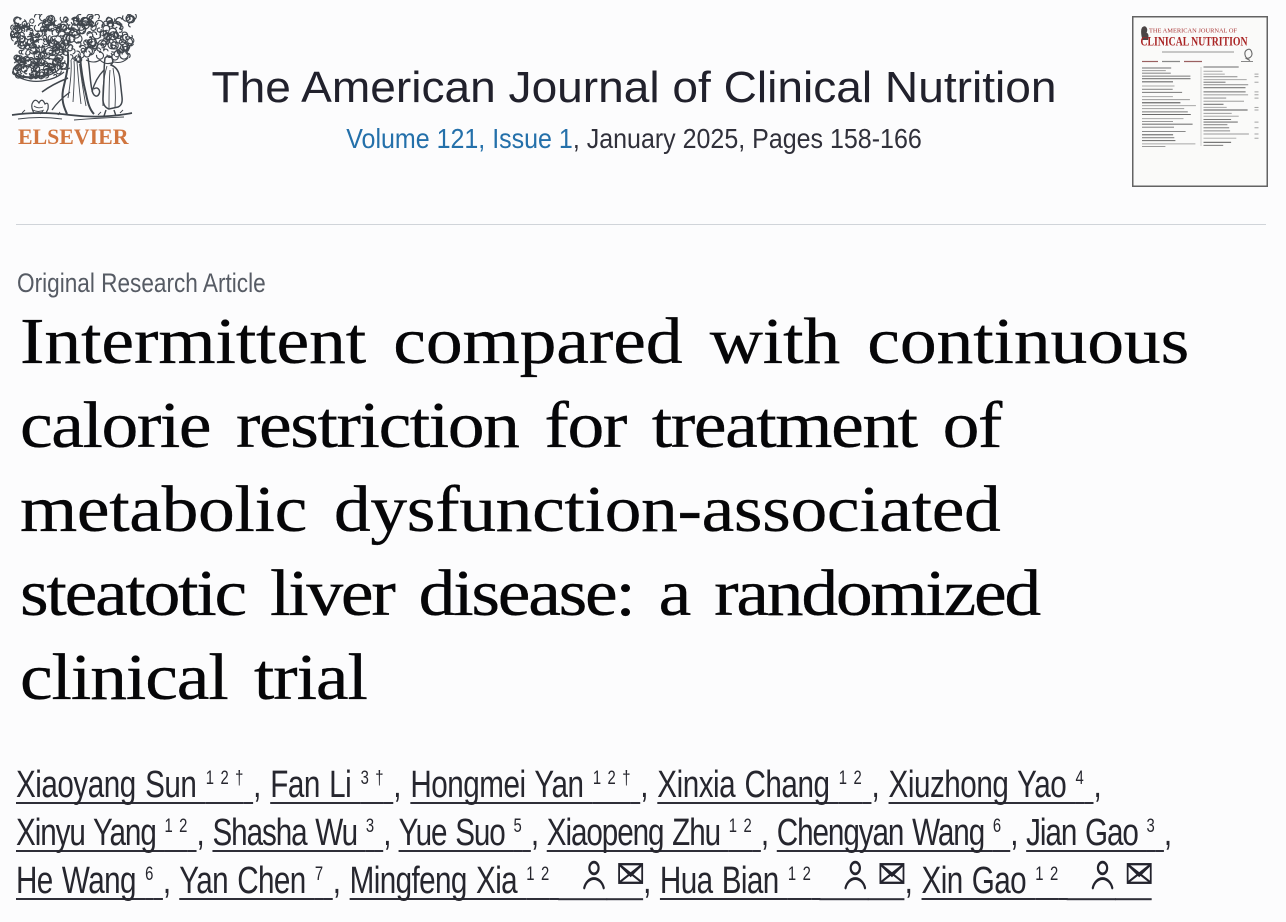 This screenshot has width=1286, height=922. I want to click on svg-text: ELSEVIER, so click(74, 136).